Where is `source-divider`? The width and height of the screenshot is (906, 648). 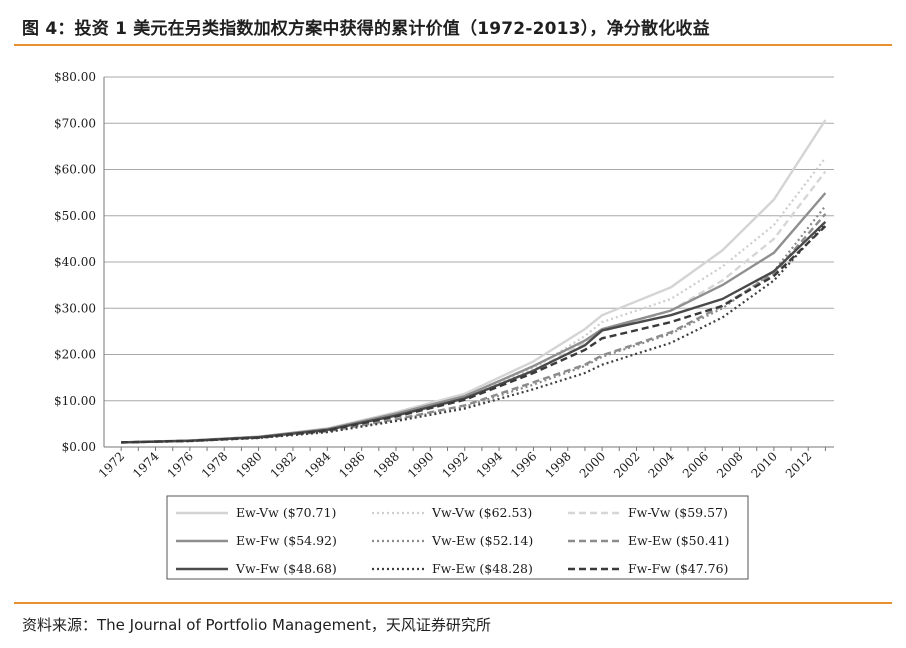 source-divider is located at coordinates (453, 603).